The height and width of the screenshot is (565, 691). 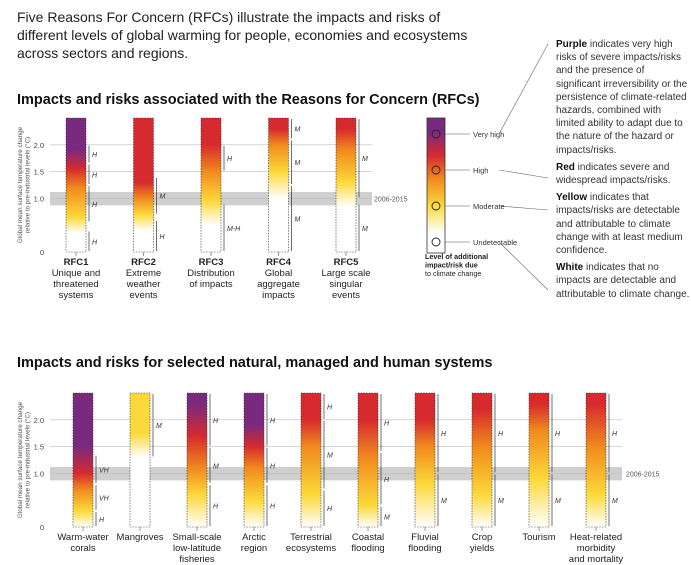 What do you see at coordinates (495, 242) in the screenshot?
I see `legend-level-label: Undetectable` at bounding box center [495, 242].